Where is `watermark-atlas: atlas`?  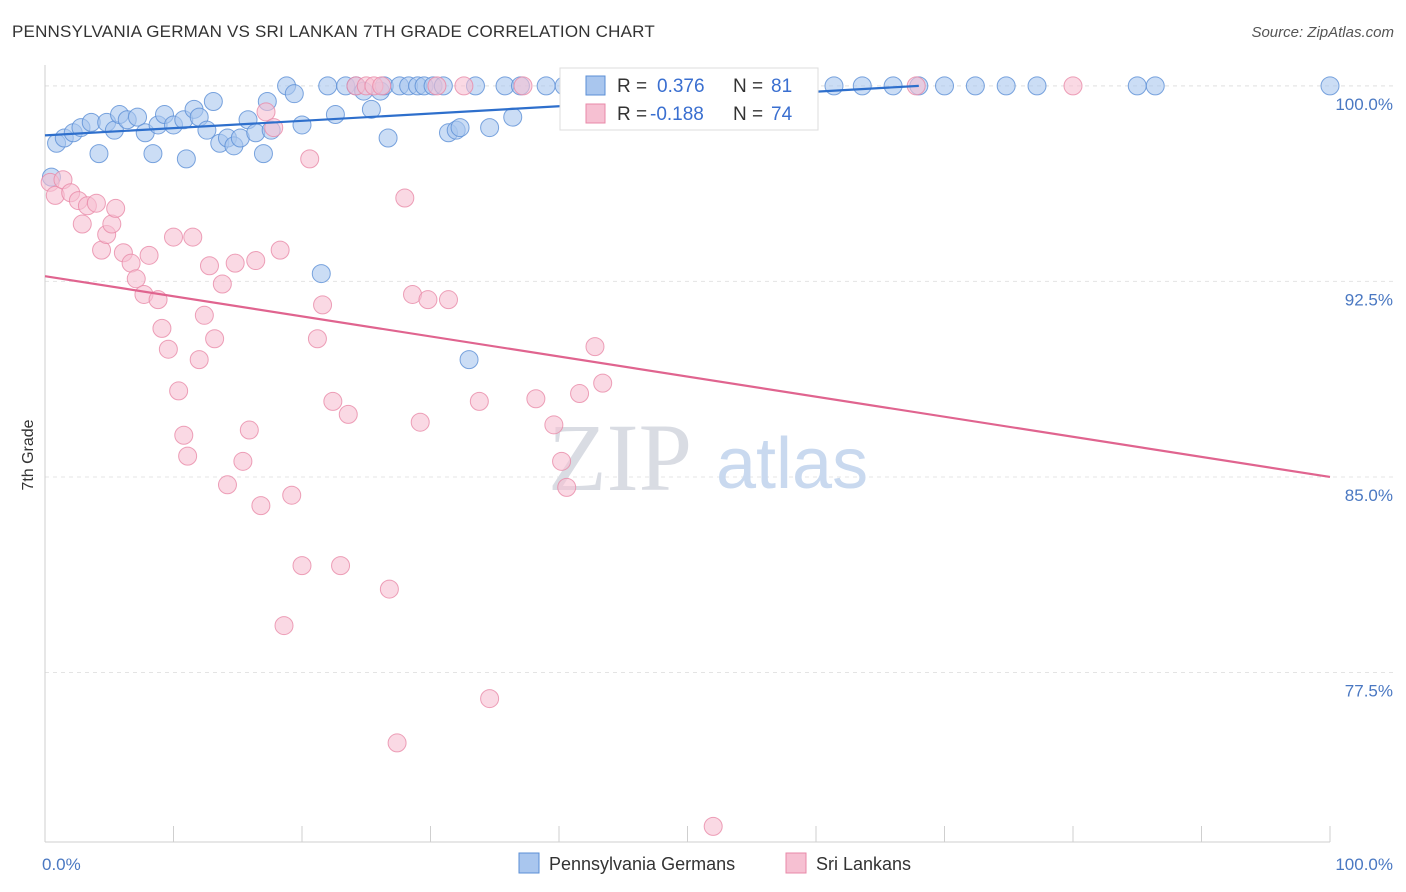
watermark-atlas: atlas is located at coordinates (792, 464).